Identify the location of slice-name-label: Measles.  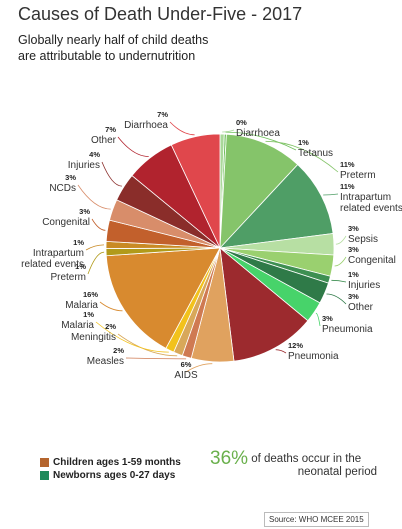
(105, 361).